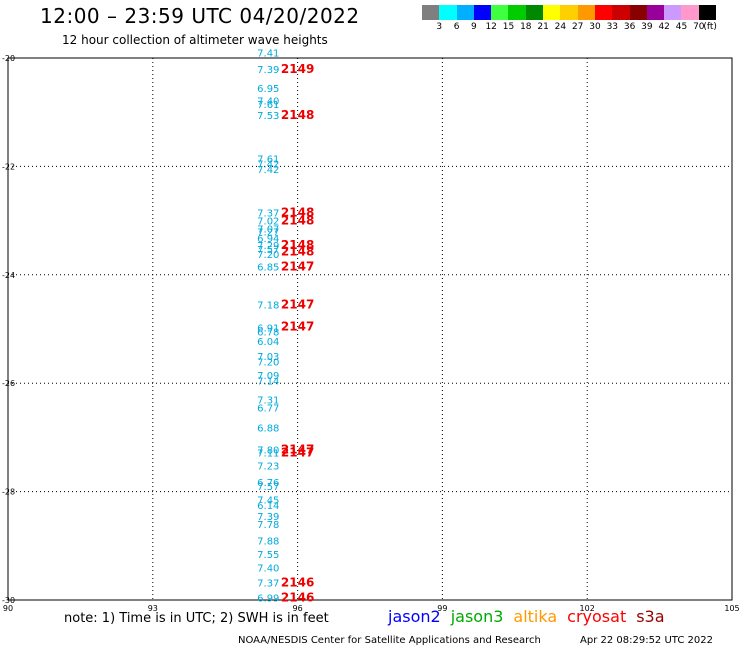  What do you see at coordinates (268, 429) in the screenshot?
I see `wave-height-label: 6.88` at bounding box center [268, 429].